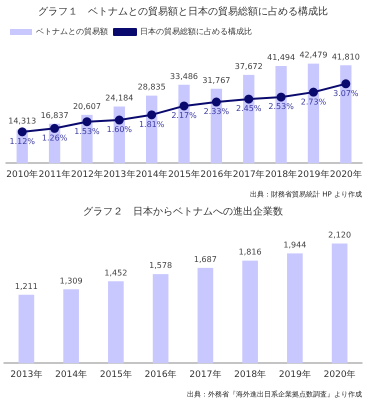  What do you see at coordinates (86, 106) in the screenshot?
I see `data-label: 20,607` at bounding box center [86, 106].